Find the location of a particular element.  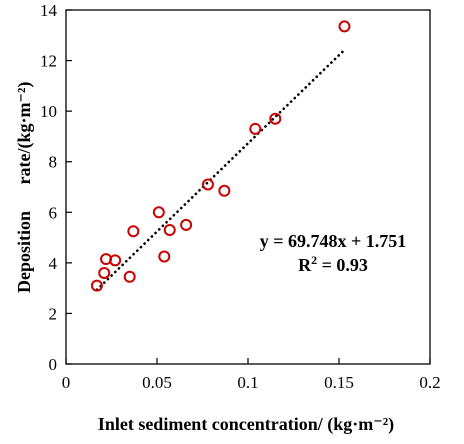

x-tick-label: 0.1 is located at coordinates (247, 382).